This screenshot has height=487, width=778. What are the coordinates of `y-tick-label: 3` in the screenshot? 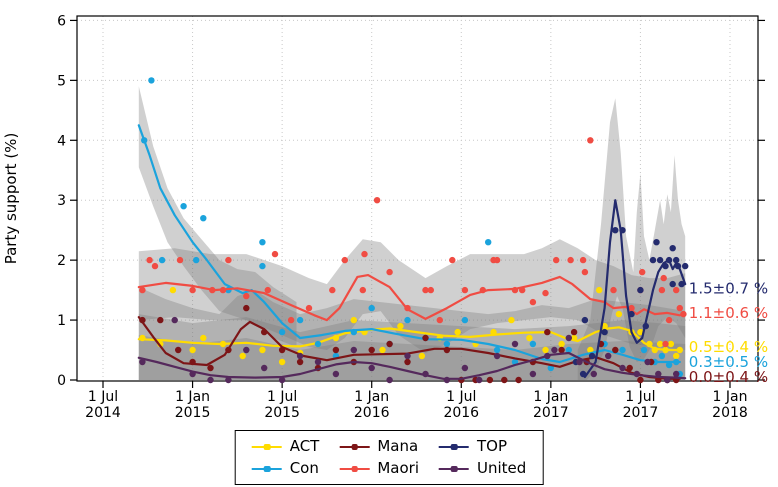 It's located at (61, 201).